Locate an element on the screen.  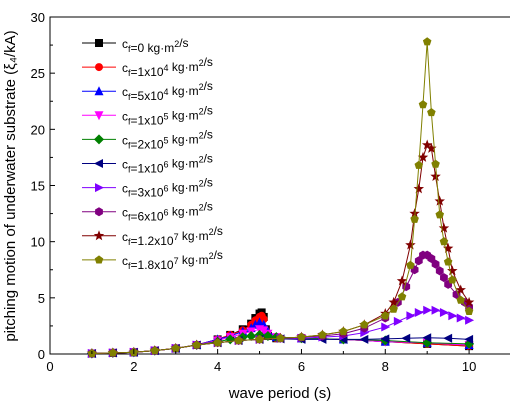
y-tick-label: 30 is located at coordinates (38, 17).